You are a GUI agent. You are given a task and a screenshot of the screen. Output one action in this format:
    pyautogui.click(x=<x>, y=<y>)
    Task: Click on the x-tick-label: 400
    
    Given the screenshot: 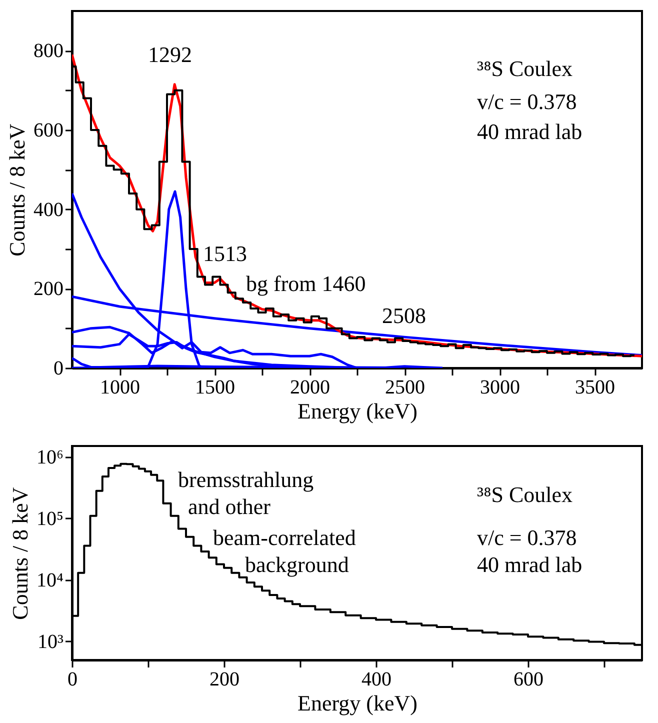 What is the action you would take?
    pyautogui.click(x=377, y=679)
    